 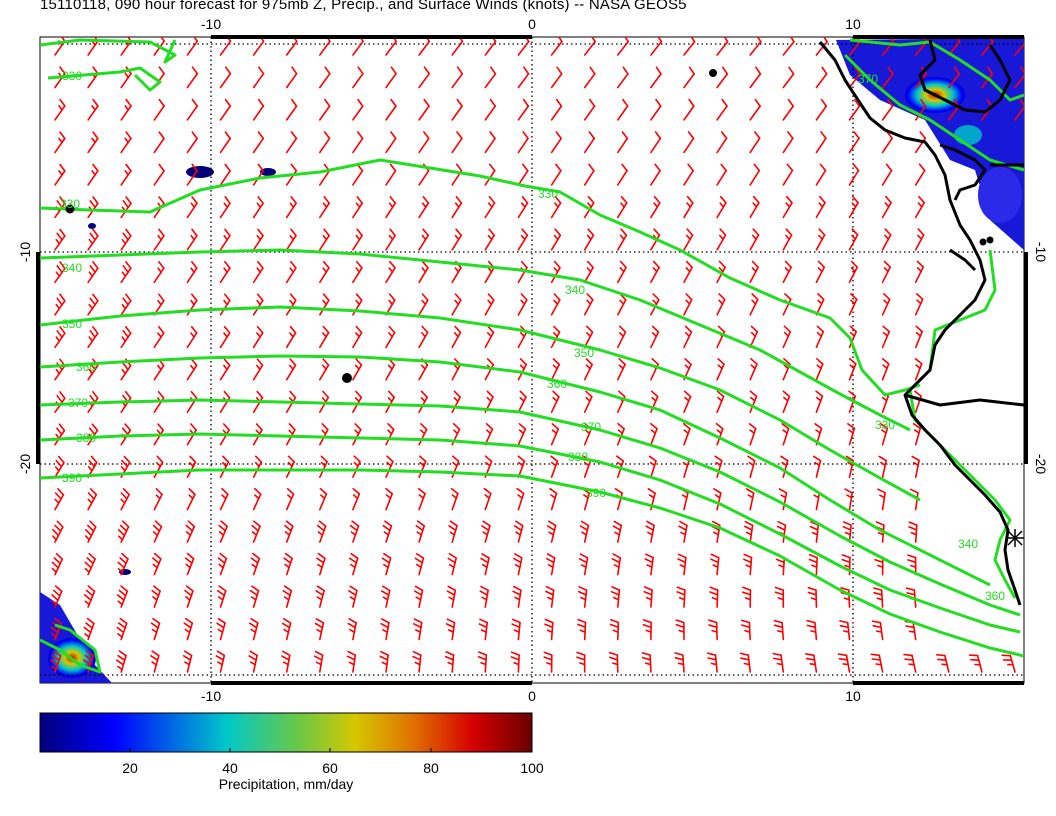 What do you see at coordinates (853, 24) in the screenshot?
I see `lon-tick-label-top: 10` at bounding box center [853, 24].